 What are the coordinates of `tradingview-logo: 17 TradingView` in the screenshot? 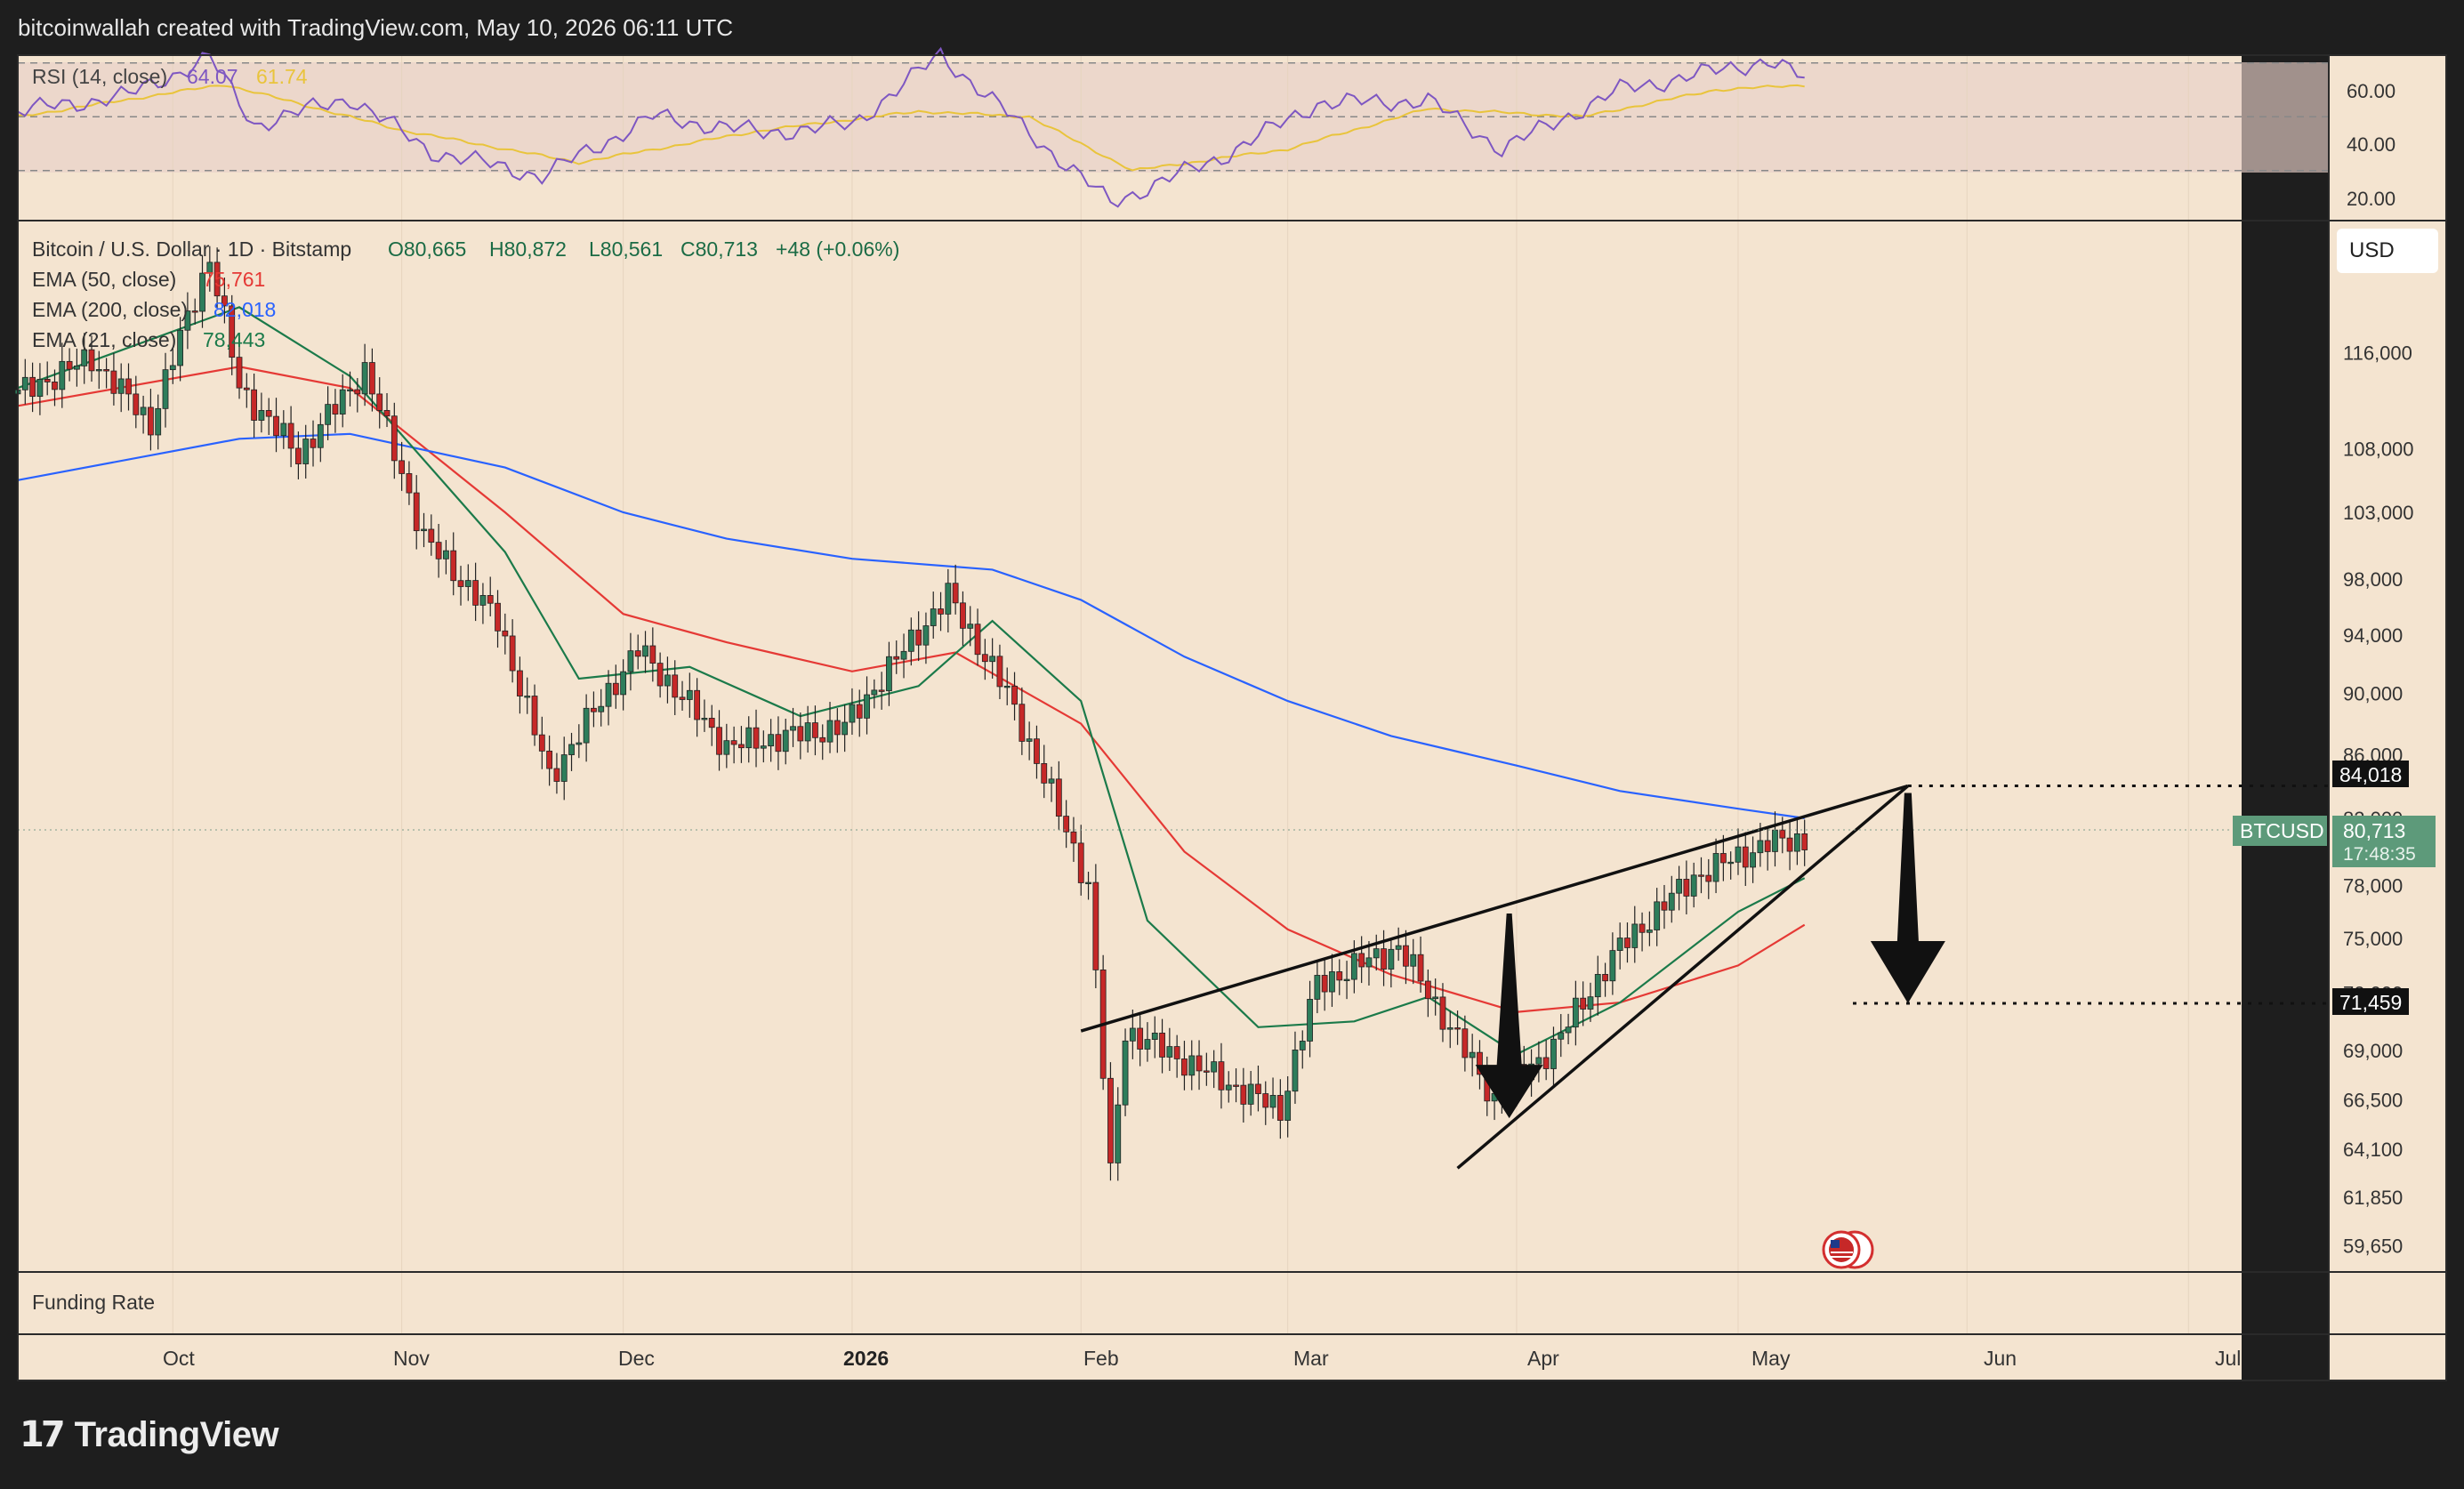 It's located at (149, 1435).